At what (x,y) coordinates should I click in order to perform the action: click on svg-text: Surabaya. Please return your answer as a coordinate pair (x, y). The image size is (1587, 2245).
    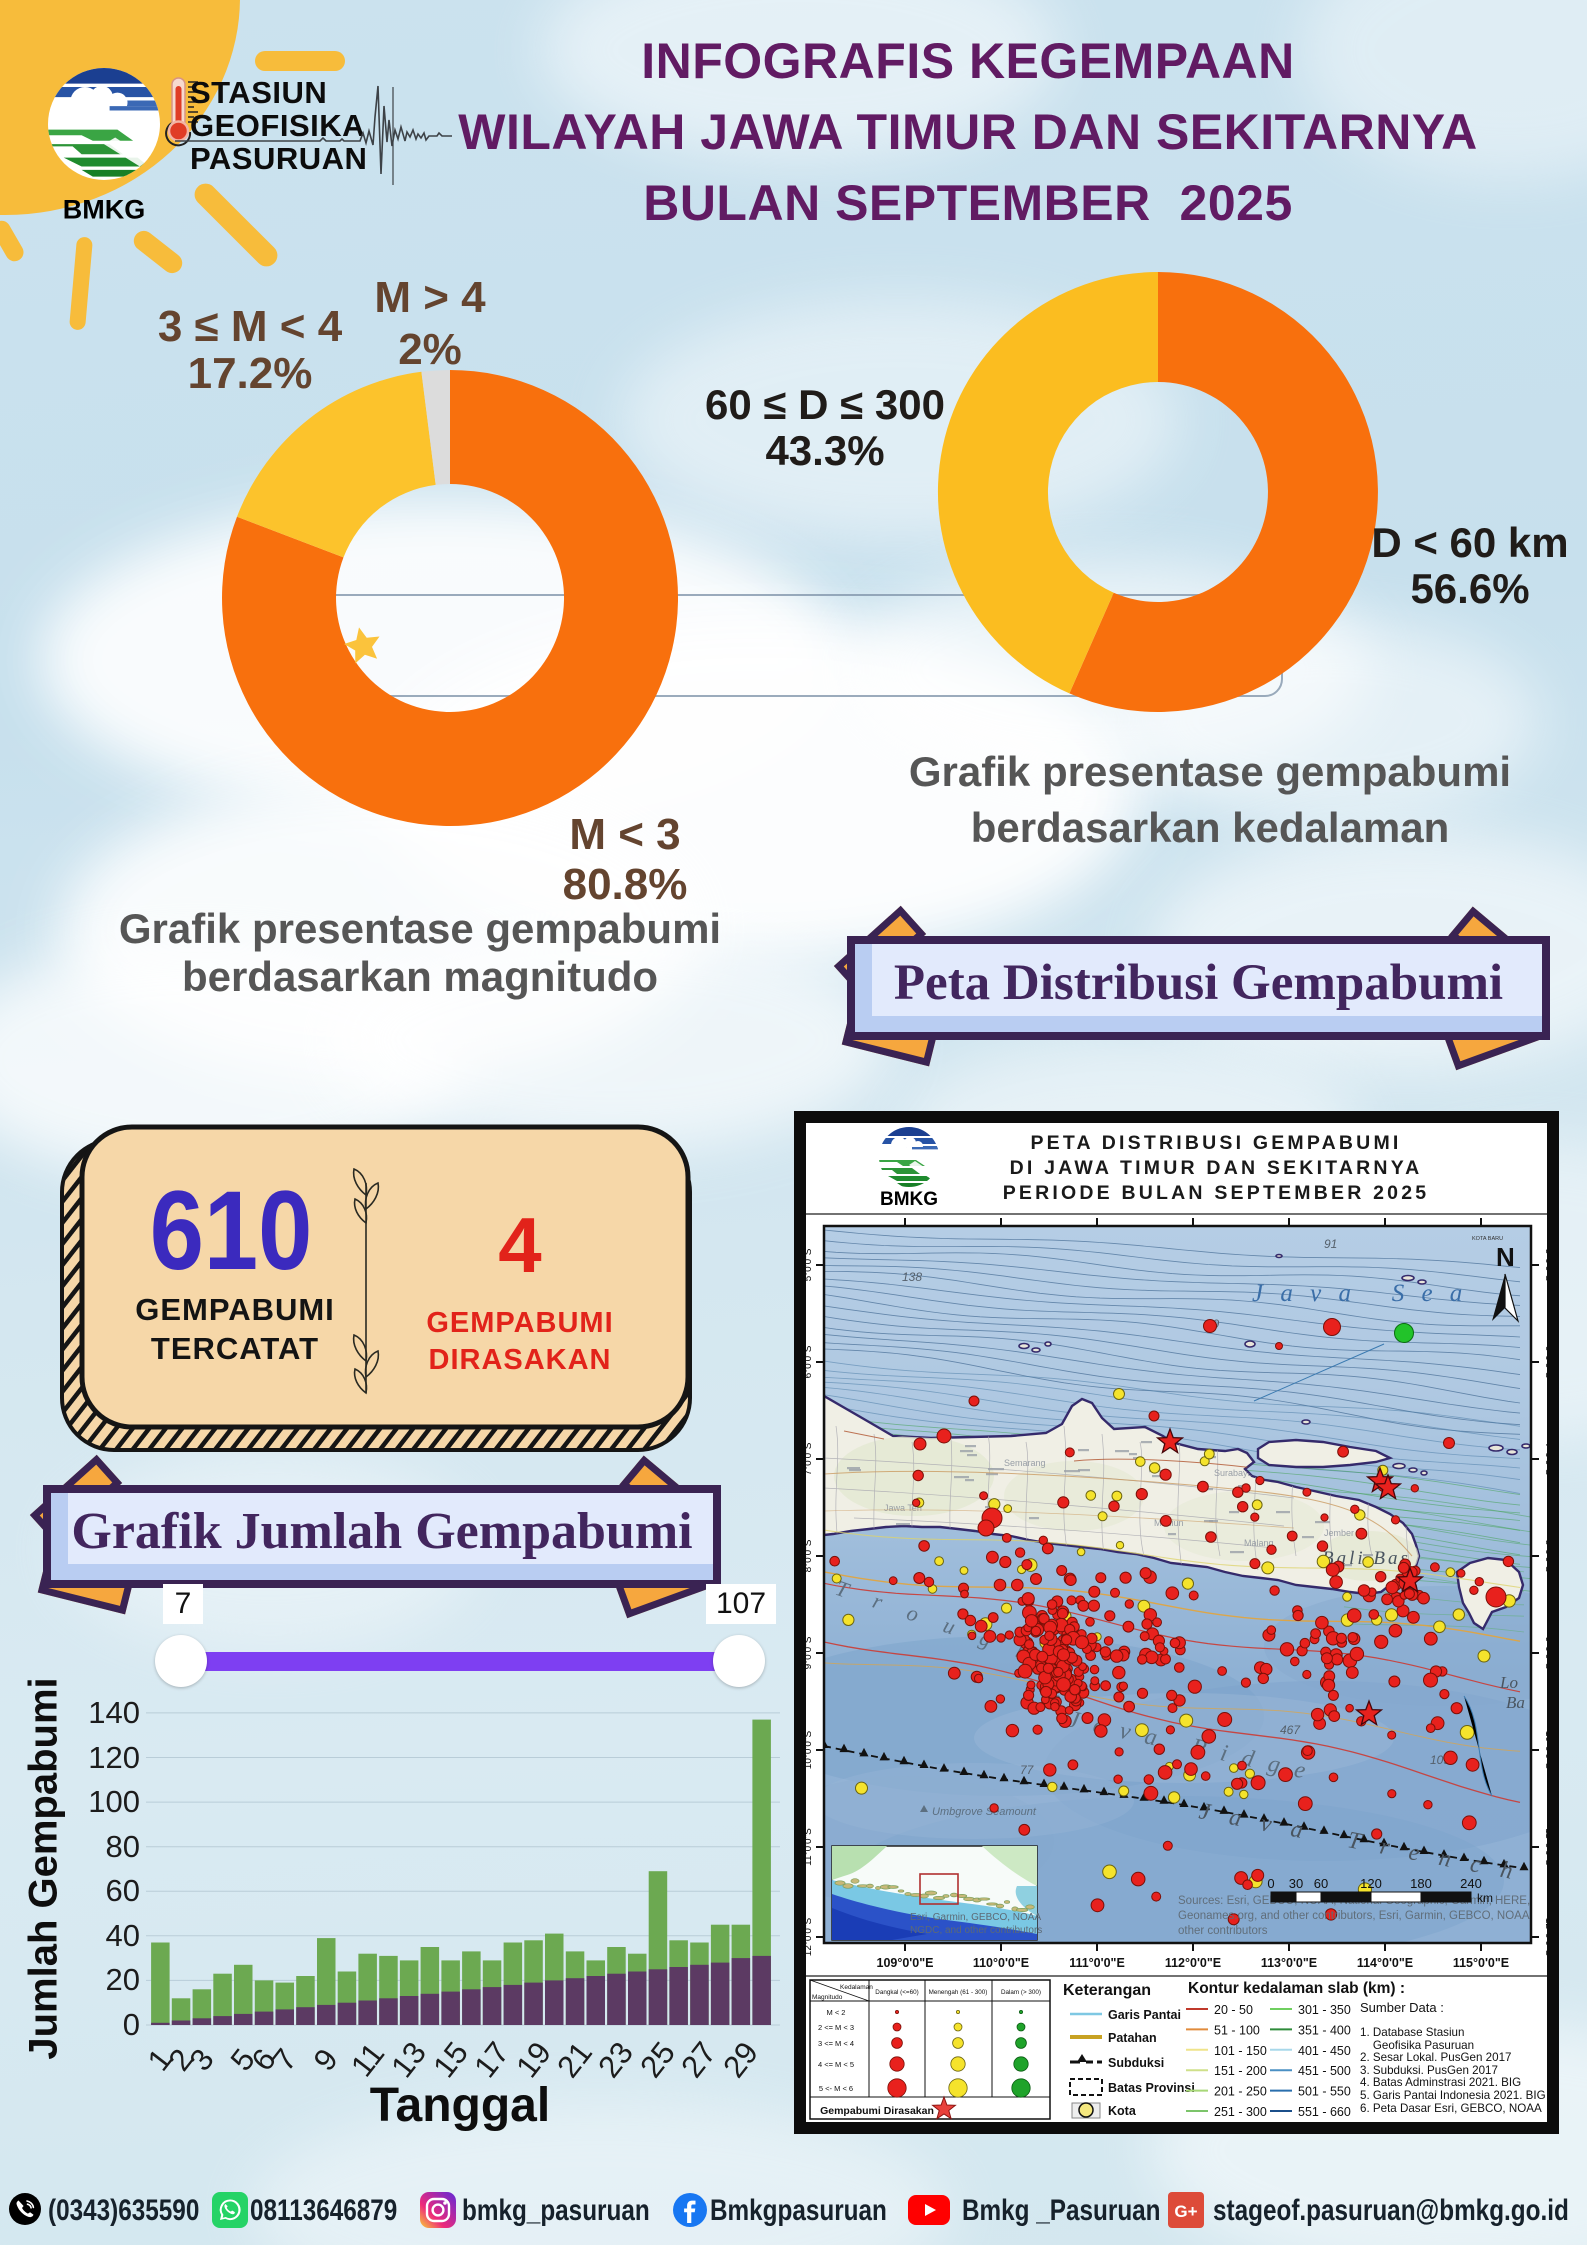
    Looking at the image, I should click on (1233, 1473).